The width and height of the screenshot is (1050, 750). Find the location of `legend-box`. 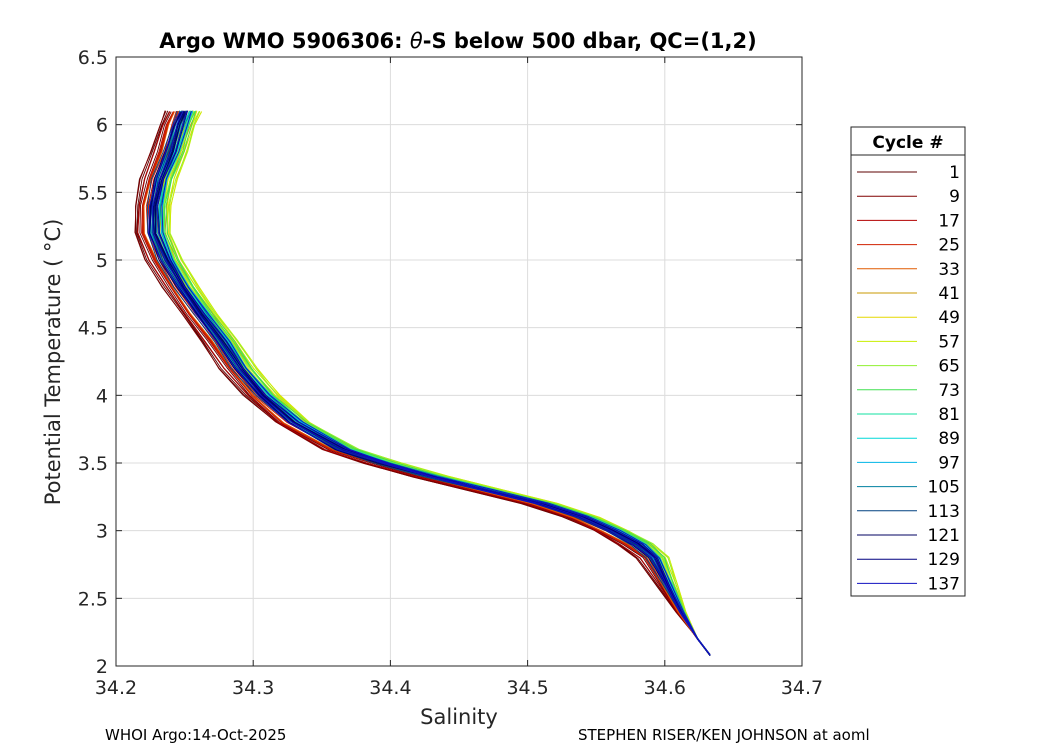

legend-box is located at coordinates (908, 361).